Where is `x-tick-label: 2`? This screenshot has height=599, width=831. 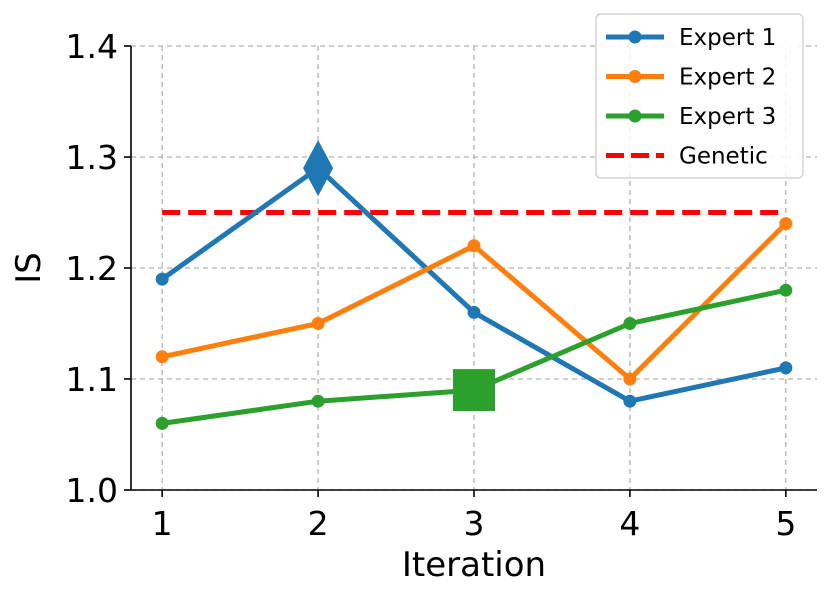 x-tick-label: 2 is located at coordinates (318, 523).